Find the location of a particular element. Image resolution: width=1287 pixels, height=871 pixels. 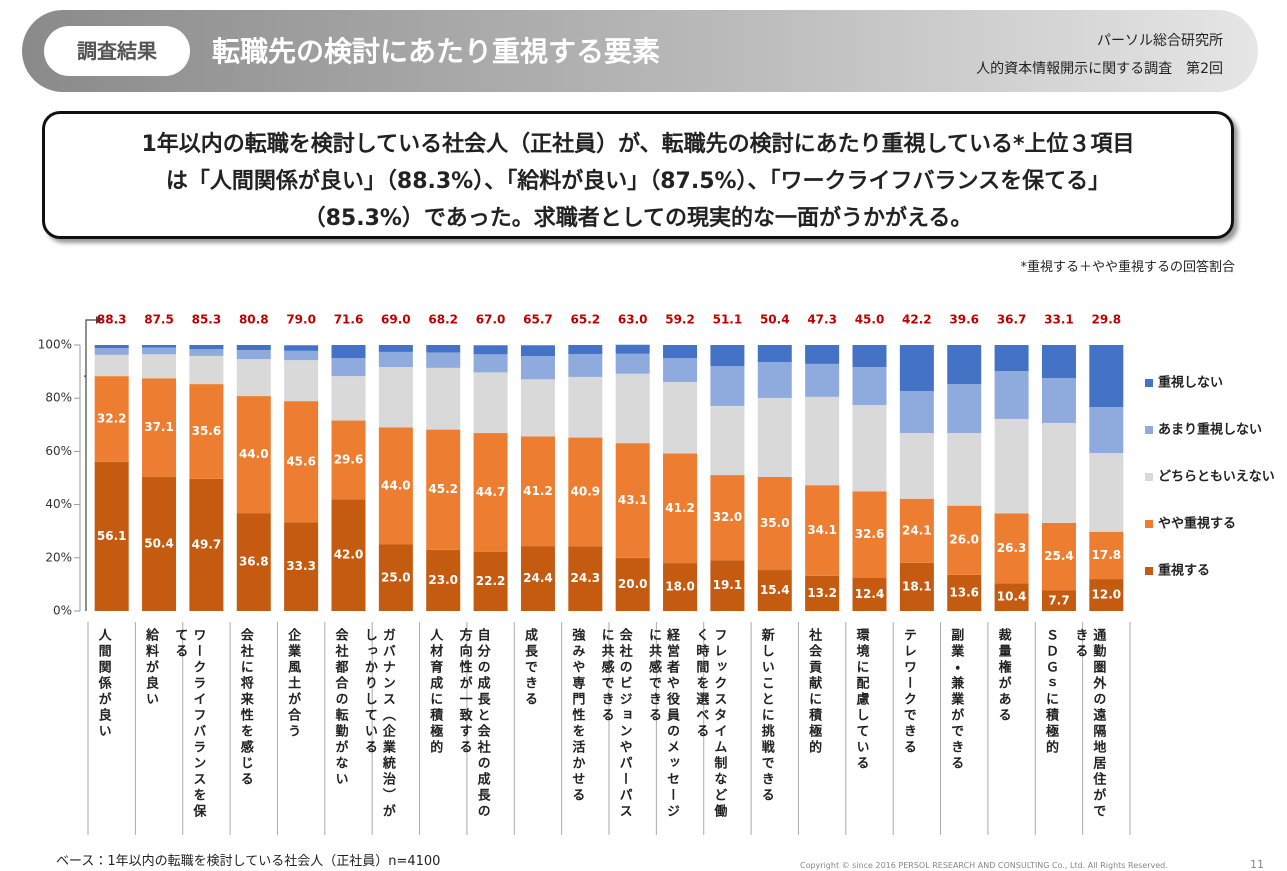

value-label: 12.0 is located at coordinates (1107, 595).